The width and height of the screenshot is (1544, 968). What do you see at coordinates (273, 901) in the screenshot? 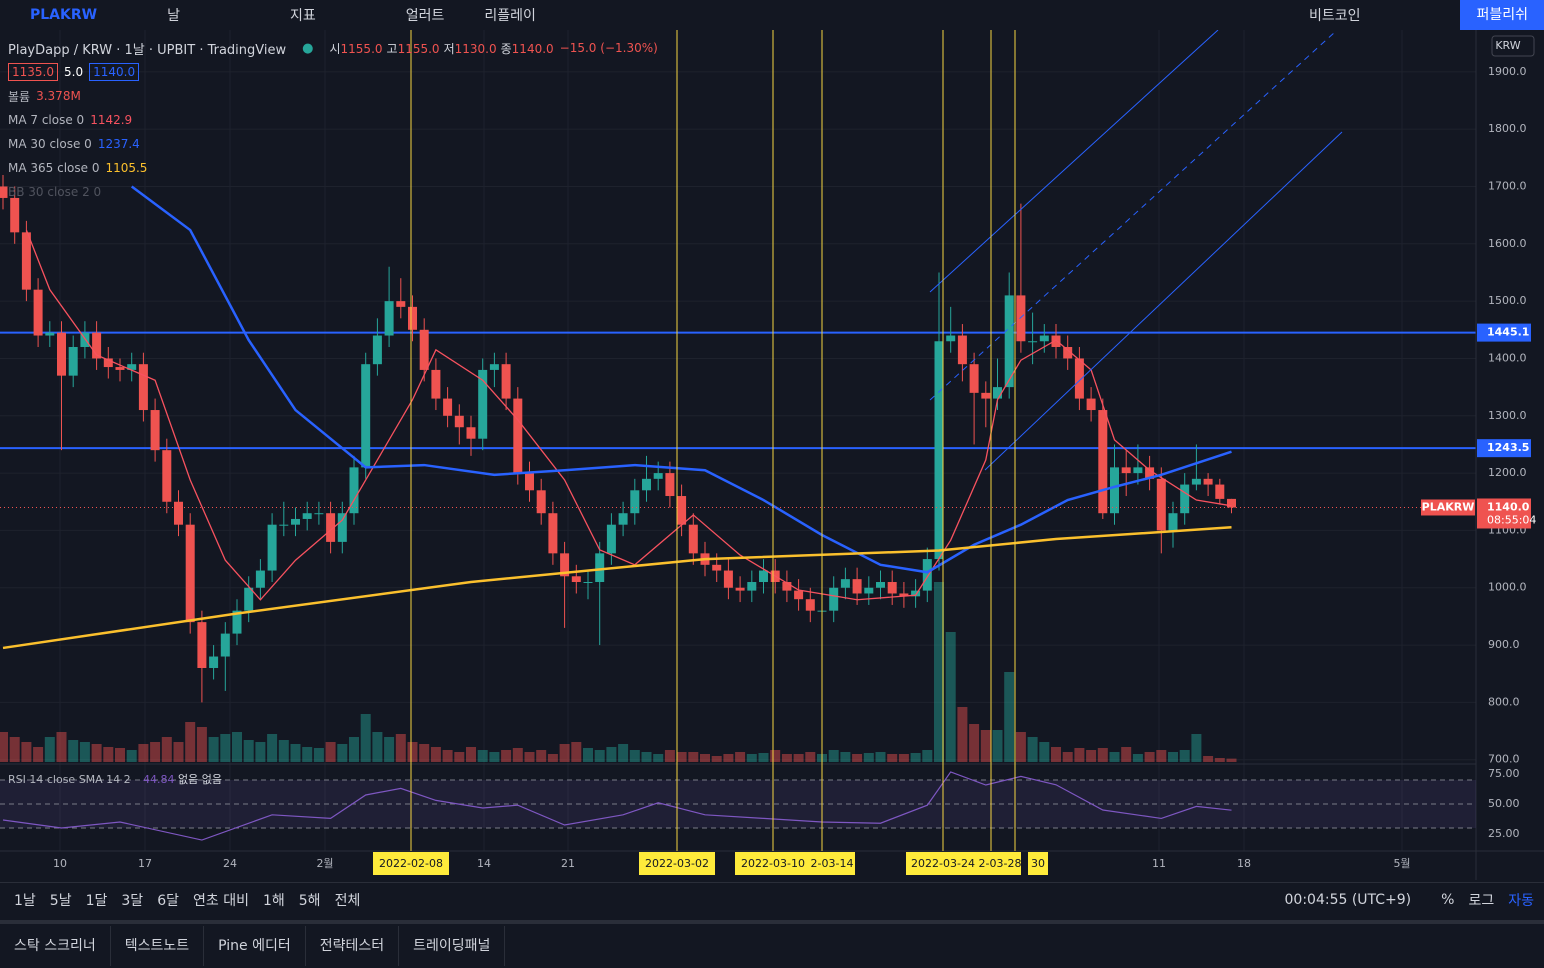
I see `range-button: 1해` at bounding box center [273, 901].